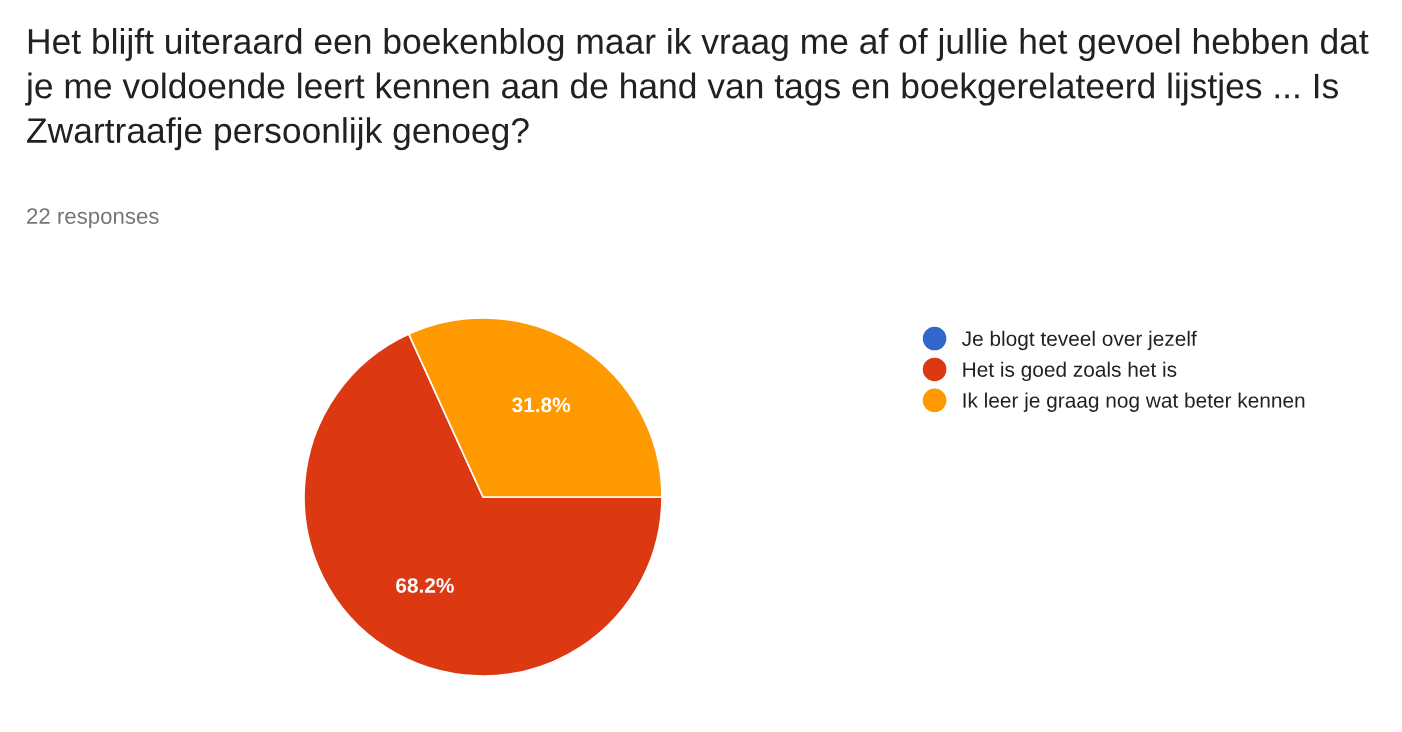 Image resolution: width=1402 pixels, height=732 pixels. I want to click on legend-label: Je blogt teveel over jezelf, so click(1079, 340).